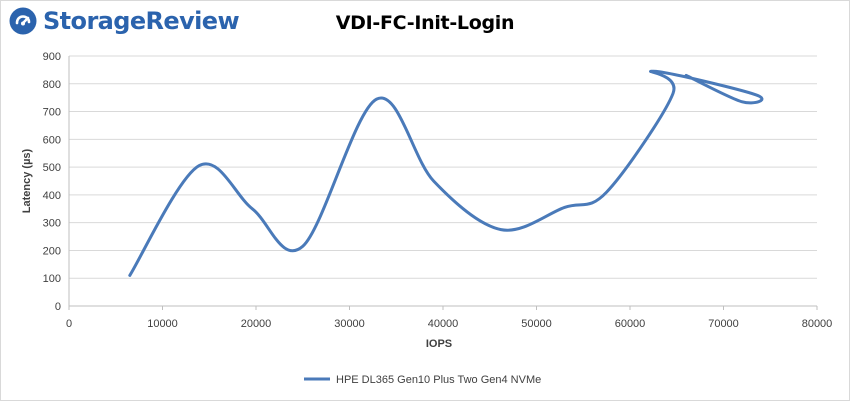 The image size is (850, 401). Describe the element at coordinates (52, 196) in the screenshot. I see `y-tick-label: 400` at that location.